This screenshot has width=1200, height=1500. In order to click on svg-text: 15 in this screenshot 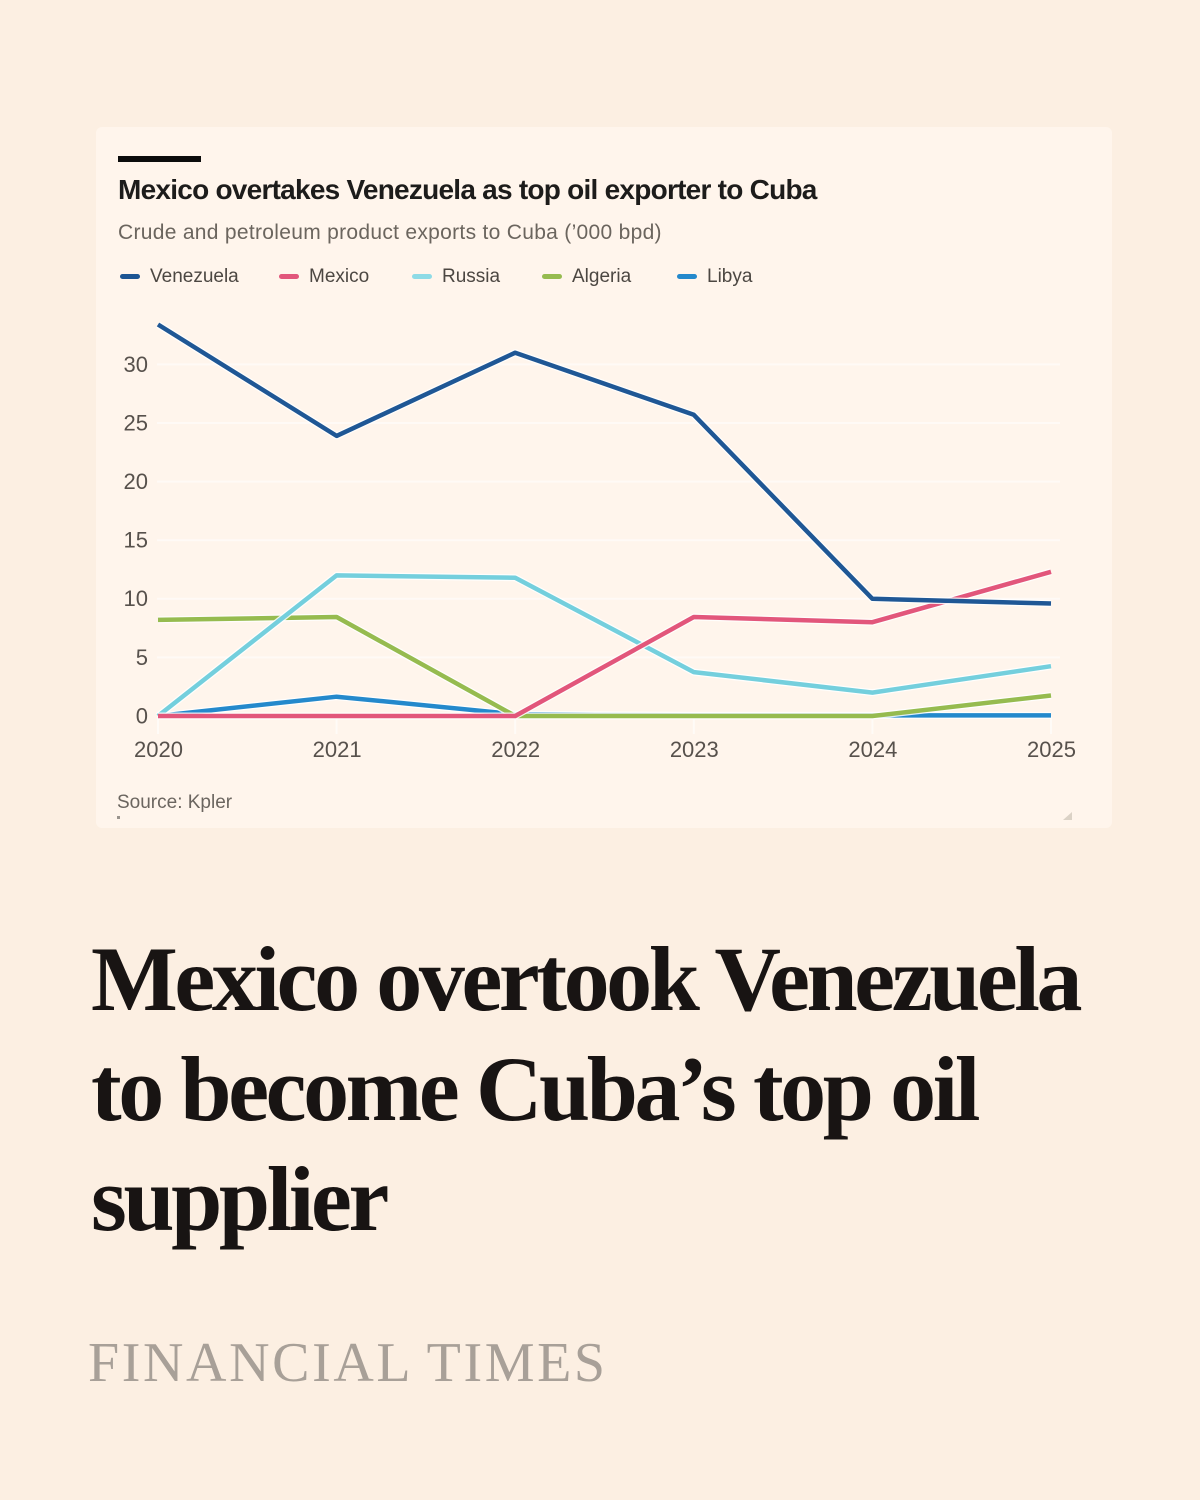, I will do `click(136, 540)`.